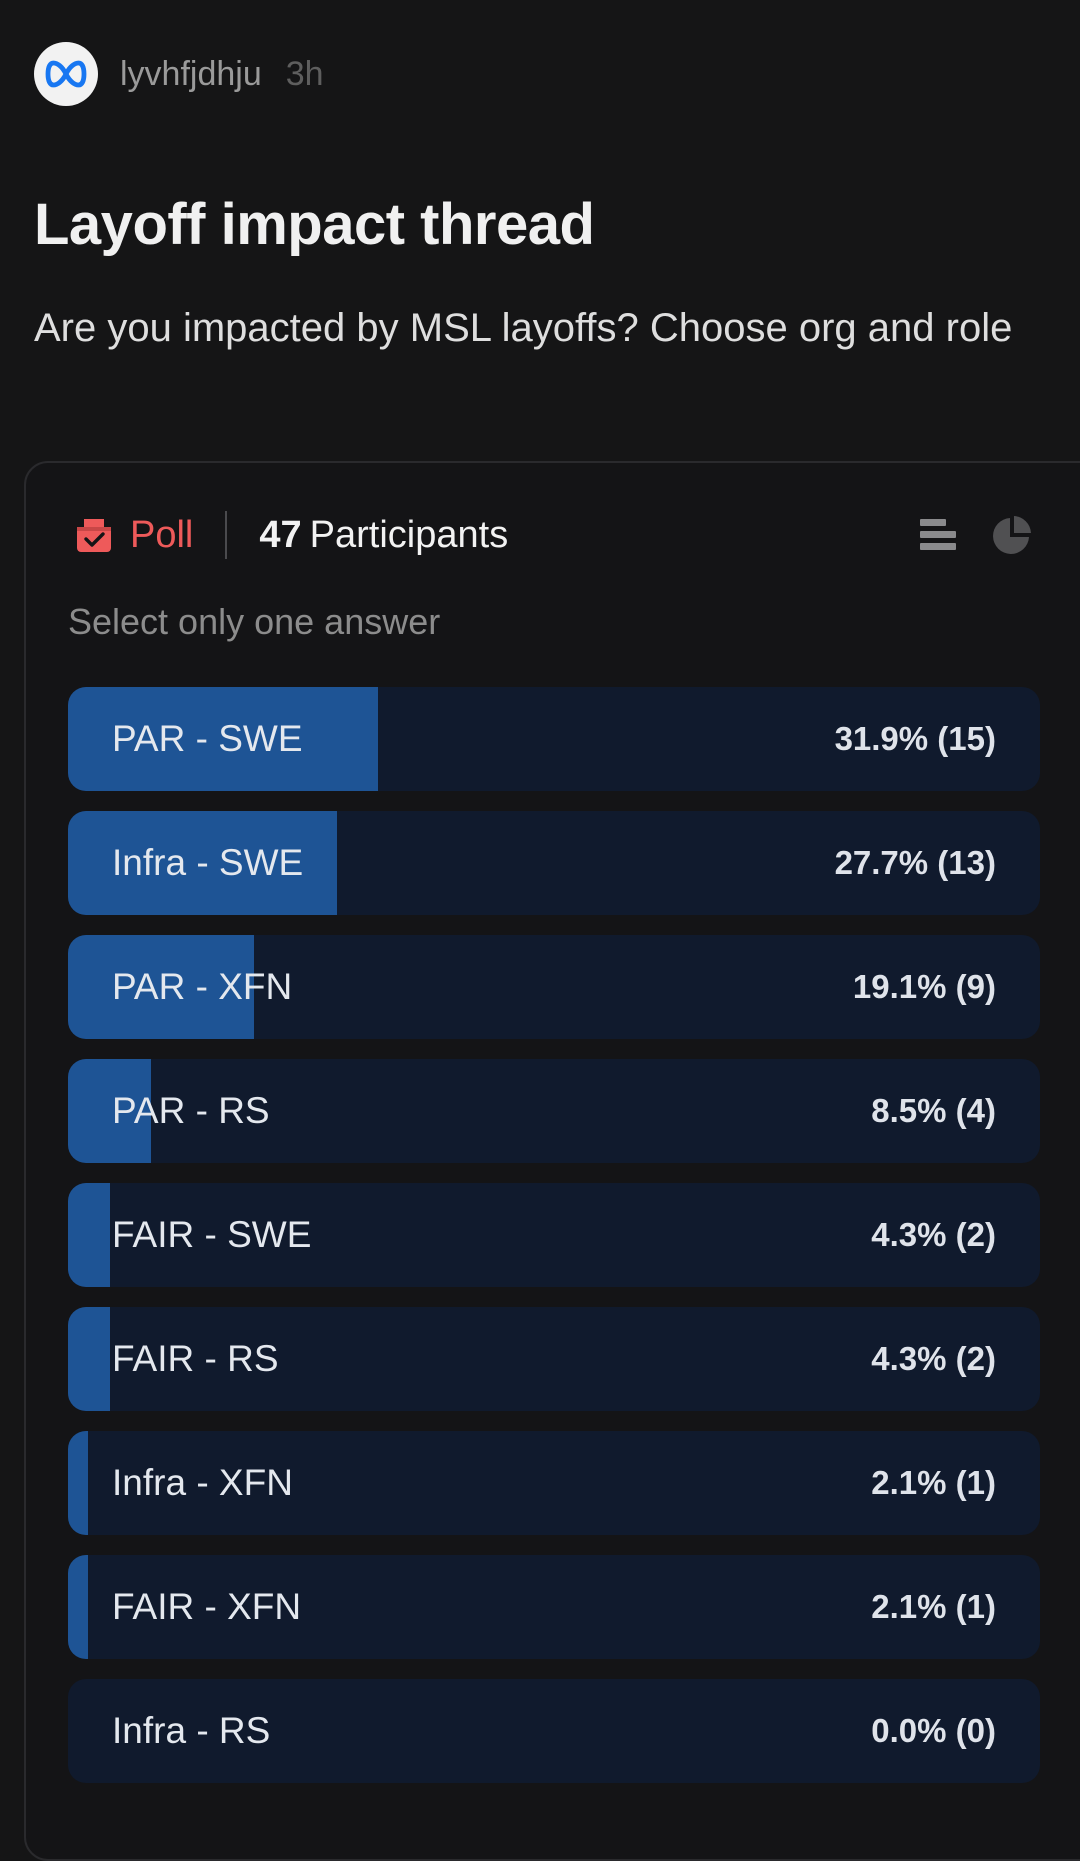 The image size is (1080, 1861). What do you see at coordinates (924, 986) in the screenshot?
I see `poll-option-result: 19.1% (9)` at bounding box center [924, 986].